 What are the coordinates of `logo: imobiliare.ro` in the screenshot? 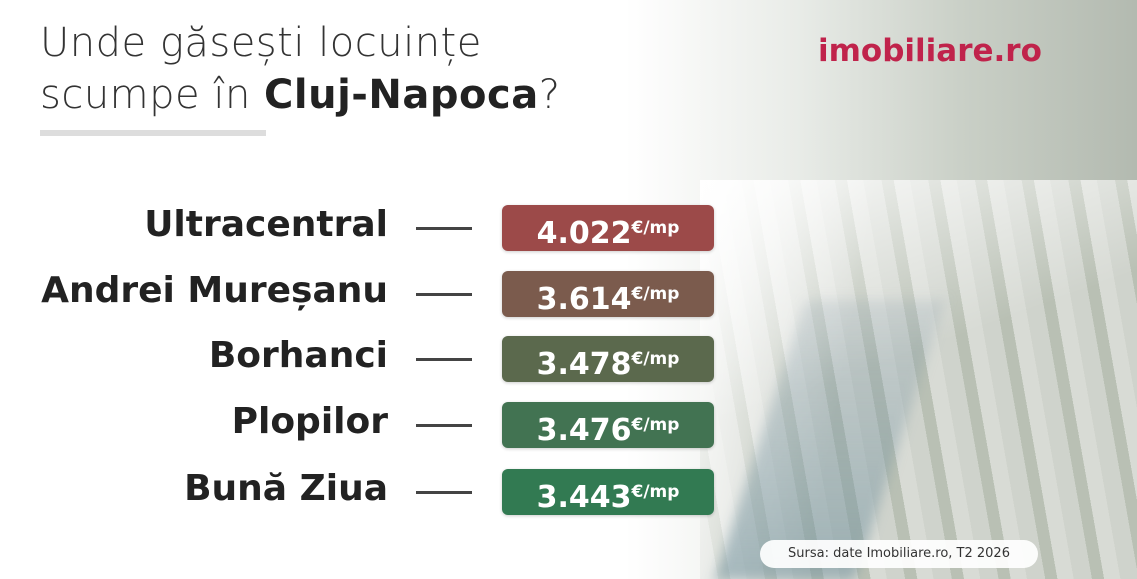 It's located at (930, 51).